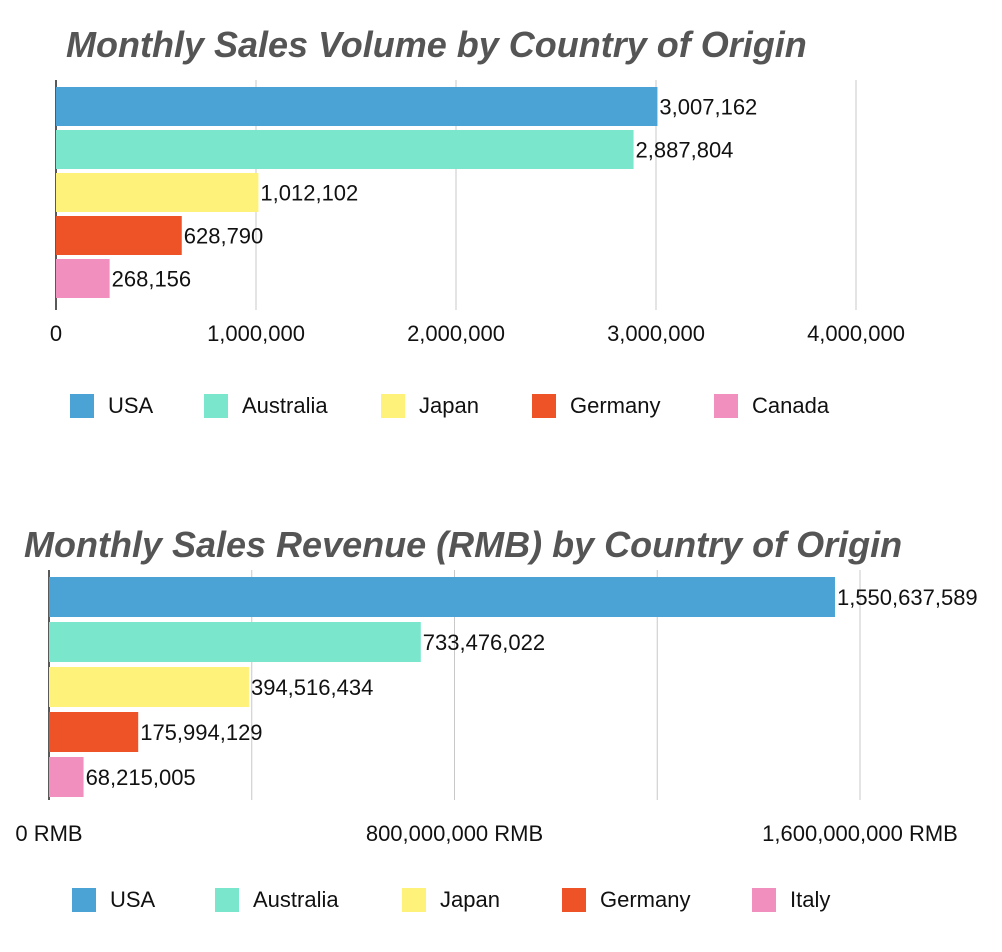  I want to click on legend-label-italy: Italy, so click(810, 899).